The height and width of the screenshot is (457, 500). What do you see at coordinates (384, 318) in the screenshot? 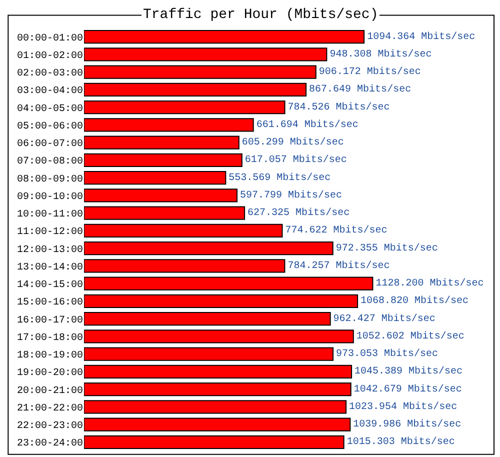
I see `data-label: 962.427 Mbits/sec` at bounding box center [384, 318].